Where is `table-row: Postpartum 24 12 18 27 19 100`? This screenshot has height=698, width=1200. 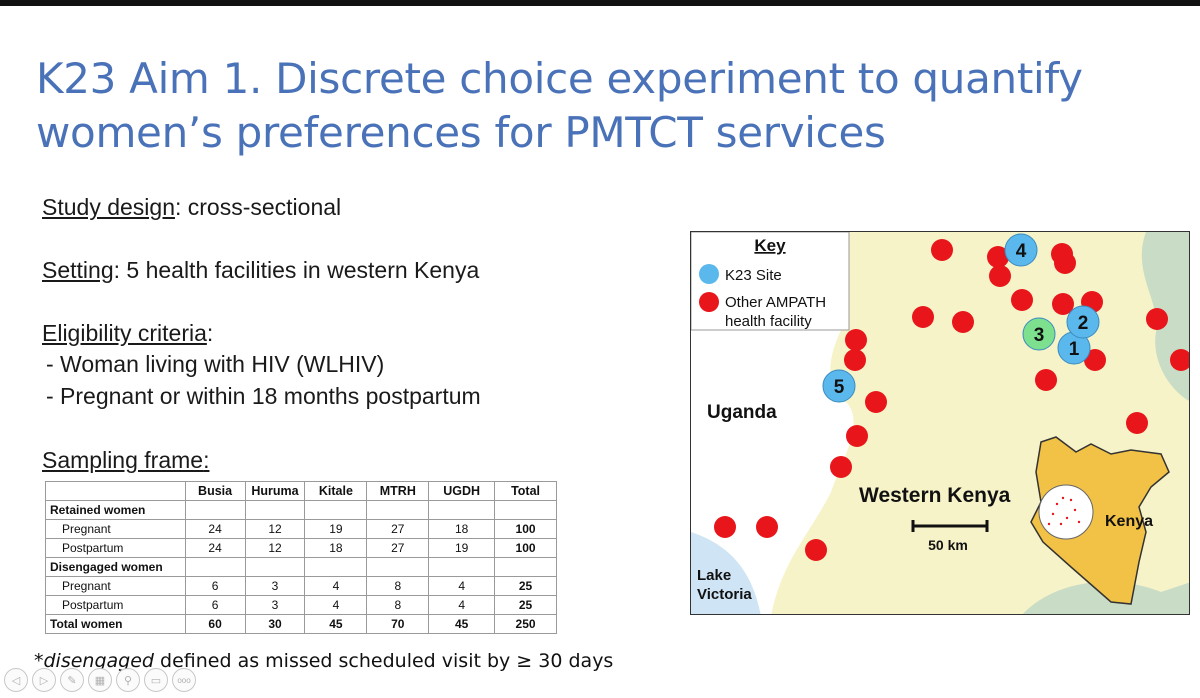 table-row: Postpartum 24 12 18 27 19 100 is located at coordinates (301, 548).